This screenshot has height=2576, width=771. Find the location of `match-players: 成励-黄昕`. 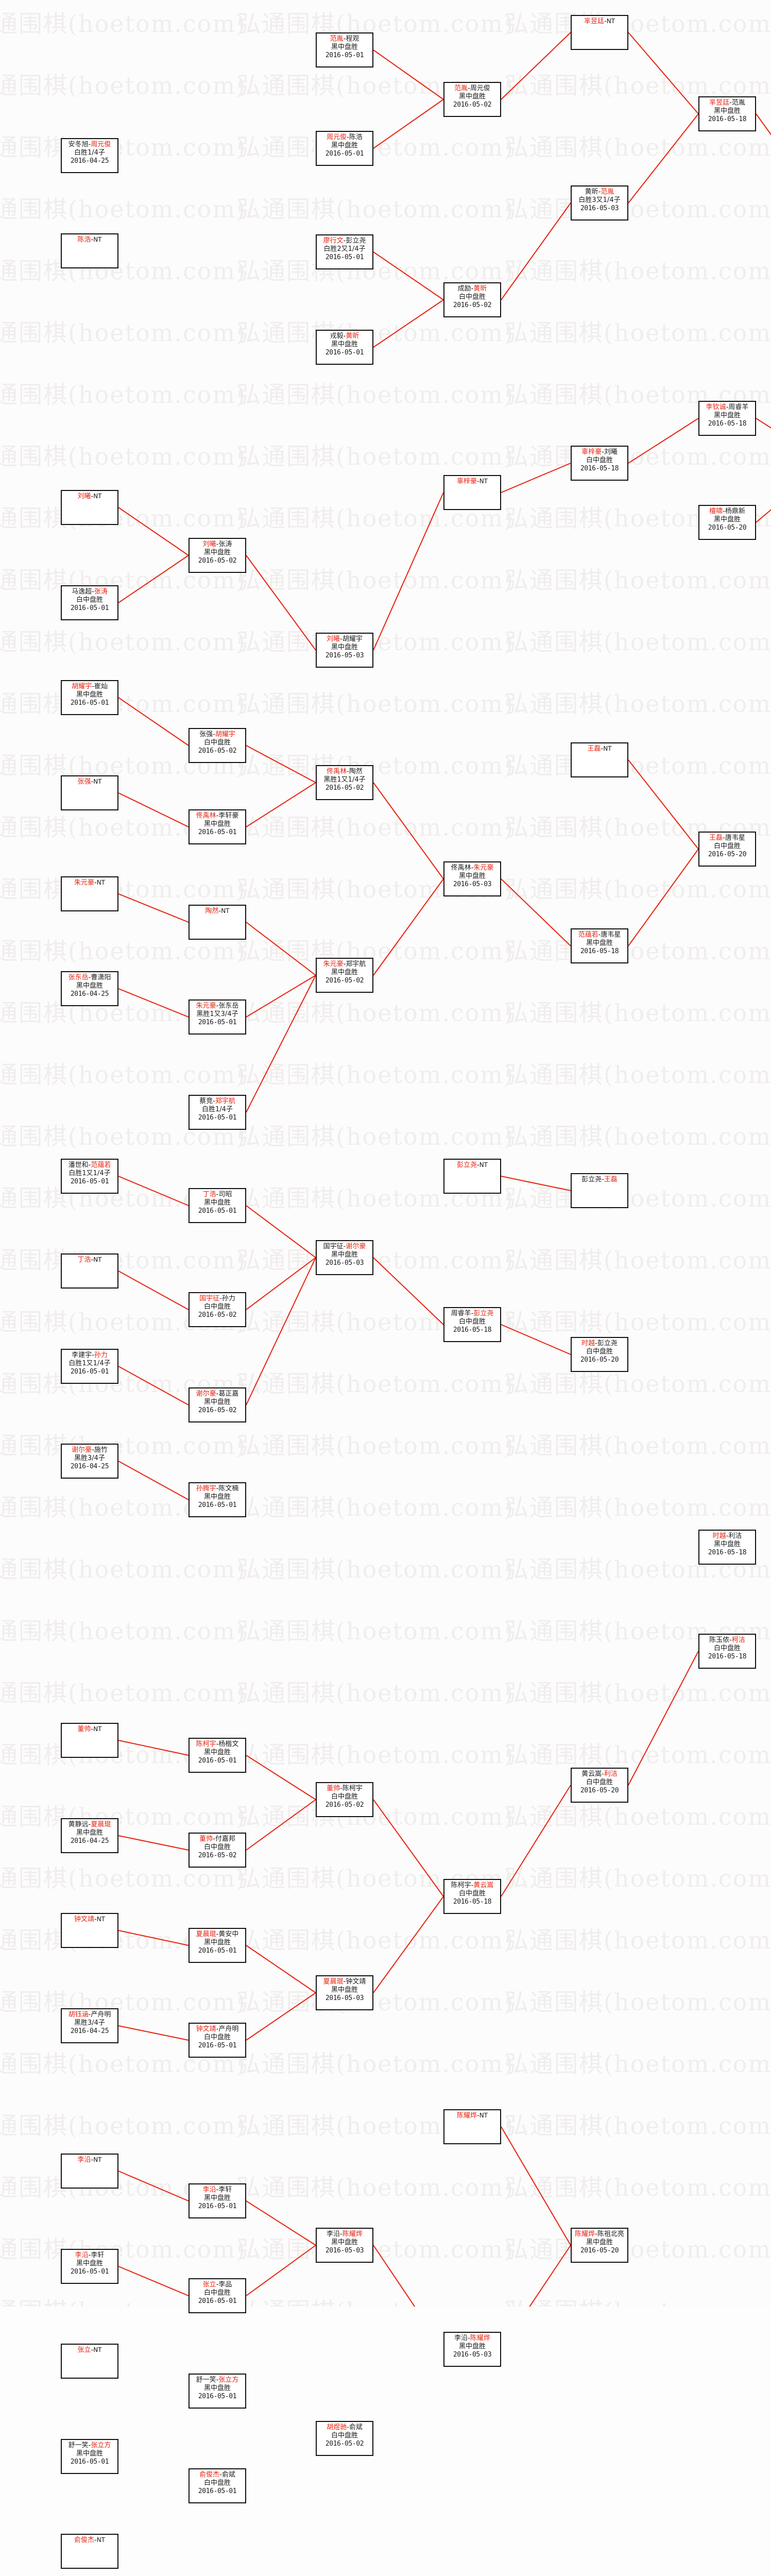

match-players: 成励-黄昕 is located at coordinates (472, 289).